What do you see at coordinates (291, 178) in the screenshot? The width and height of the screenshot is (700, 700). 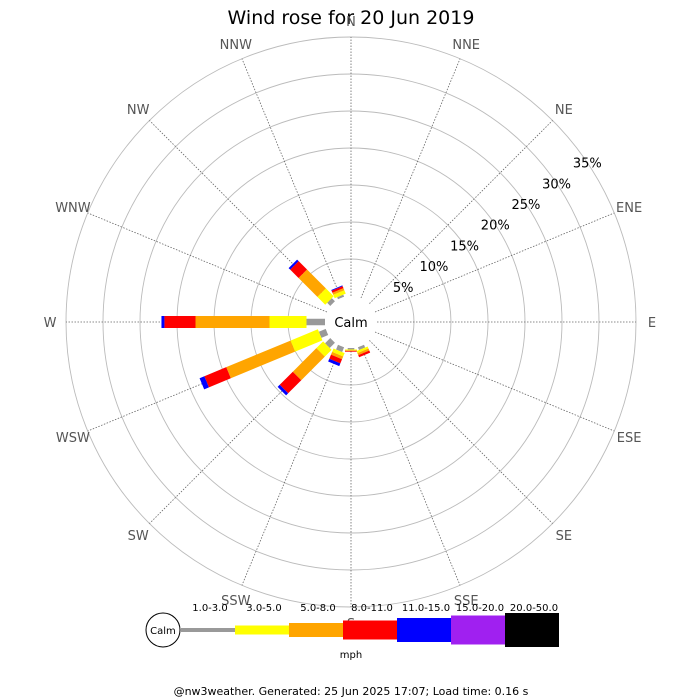 I see `spoke-nnw` at bounding box center [291, 178].